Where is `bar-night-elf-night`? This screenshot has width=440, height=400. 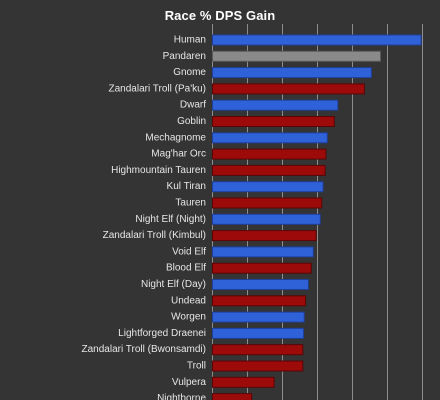 bar-night-elf-night is located at coordinates (266, 219).